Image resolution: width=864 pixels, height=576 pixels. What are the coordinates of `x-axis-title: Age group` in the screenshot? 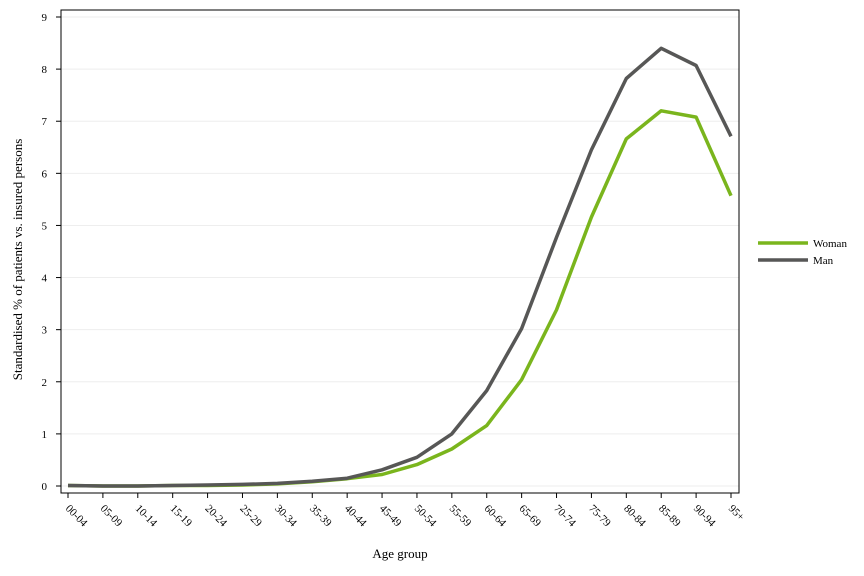 It's located at (399, 553).